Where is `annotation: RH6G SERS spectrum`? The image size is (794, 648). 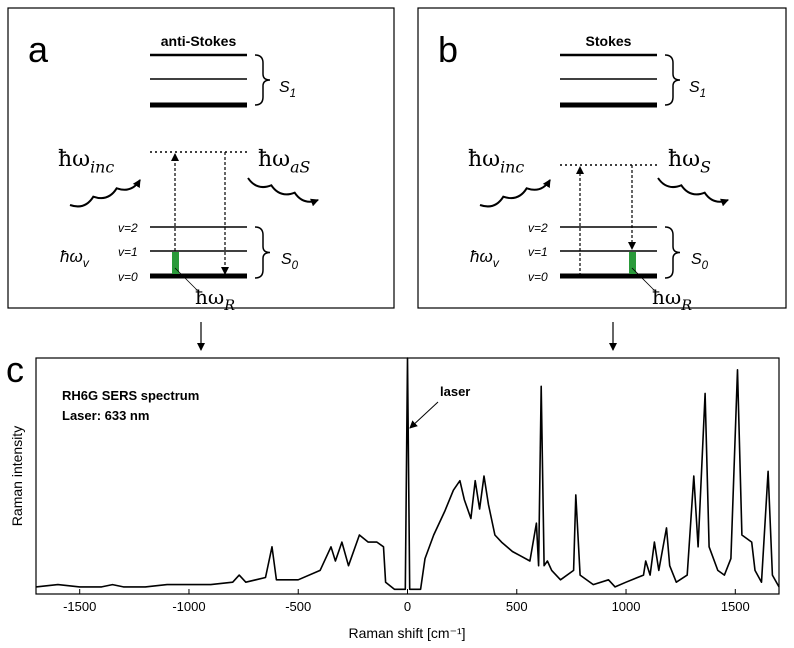 annotation: RH6G SERS spectrum is located at coordinates (130, 395).